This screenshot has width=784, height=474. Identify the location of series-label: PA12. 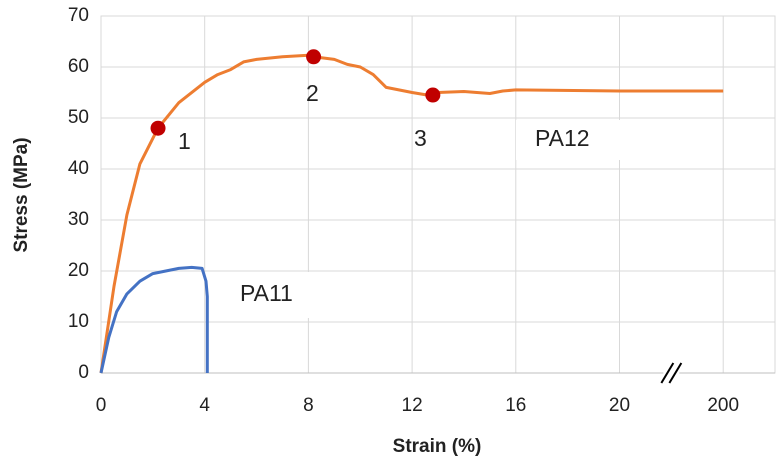
(562, 138).